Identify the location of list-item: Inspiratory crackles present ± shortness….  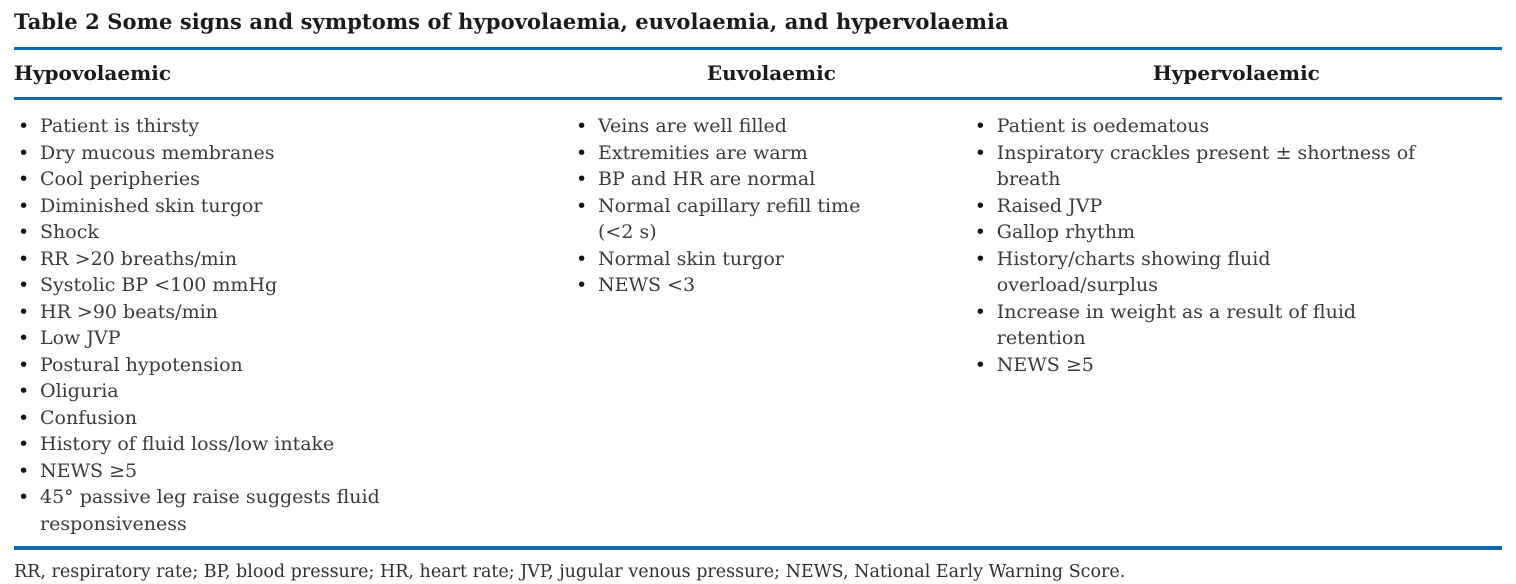
(1200, 166).